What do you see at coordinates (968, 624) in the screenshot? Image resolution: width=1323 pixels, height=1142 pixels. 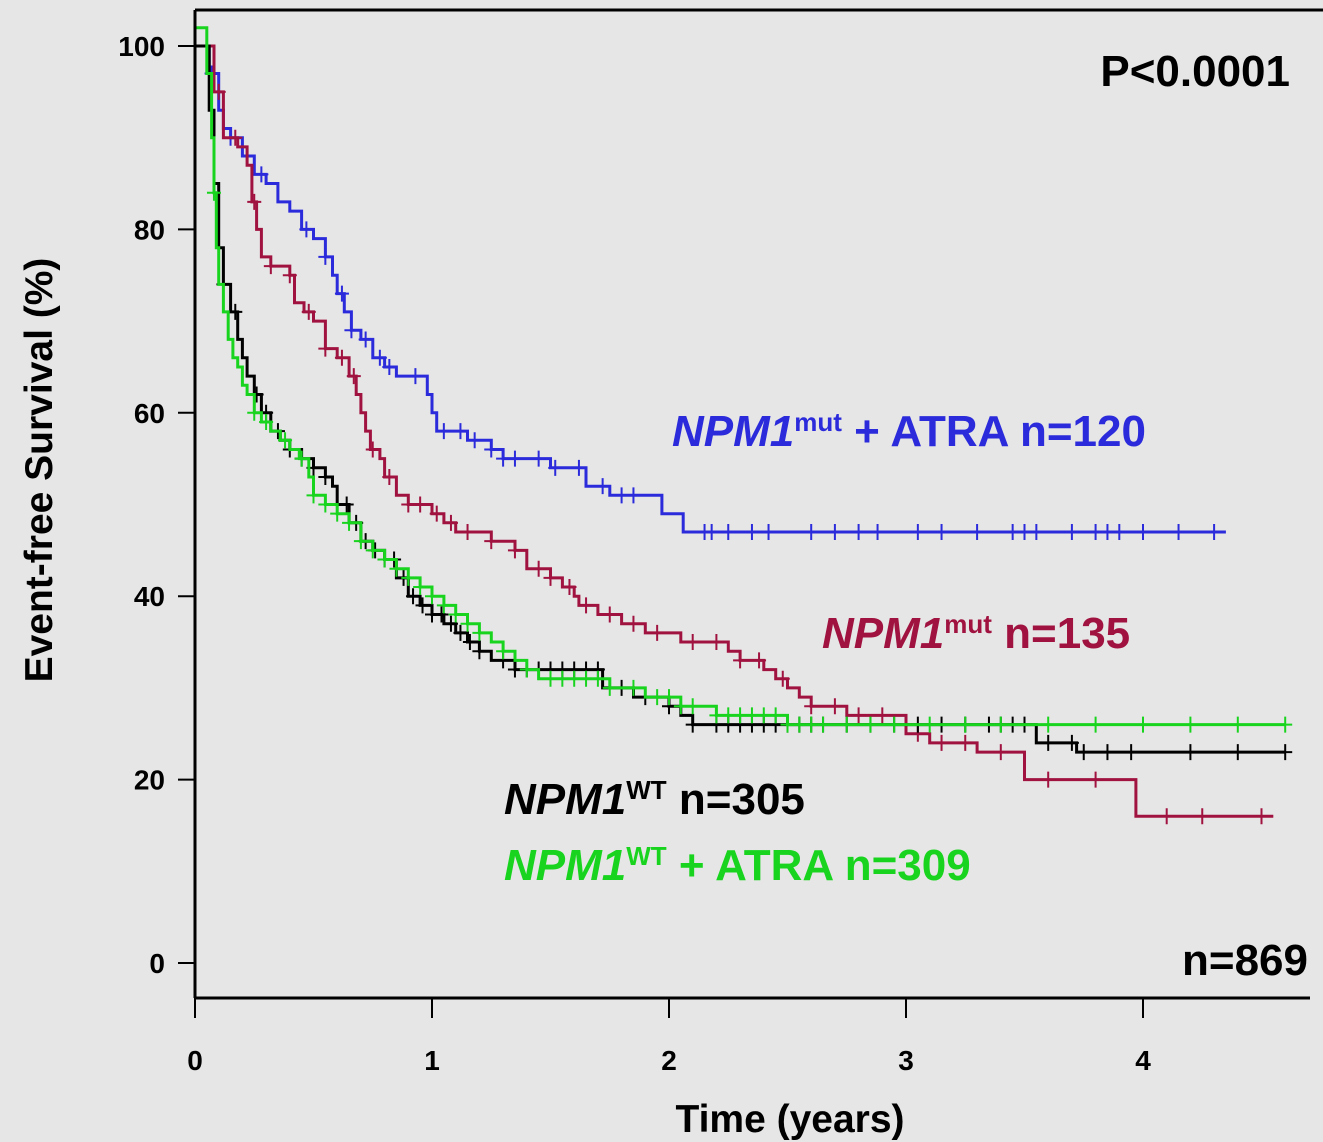 I see `legend-npm1mut-sup: mut` at bounding box center [968, 624].